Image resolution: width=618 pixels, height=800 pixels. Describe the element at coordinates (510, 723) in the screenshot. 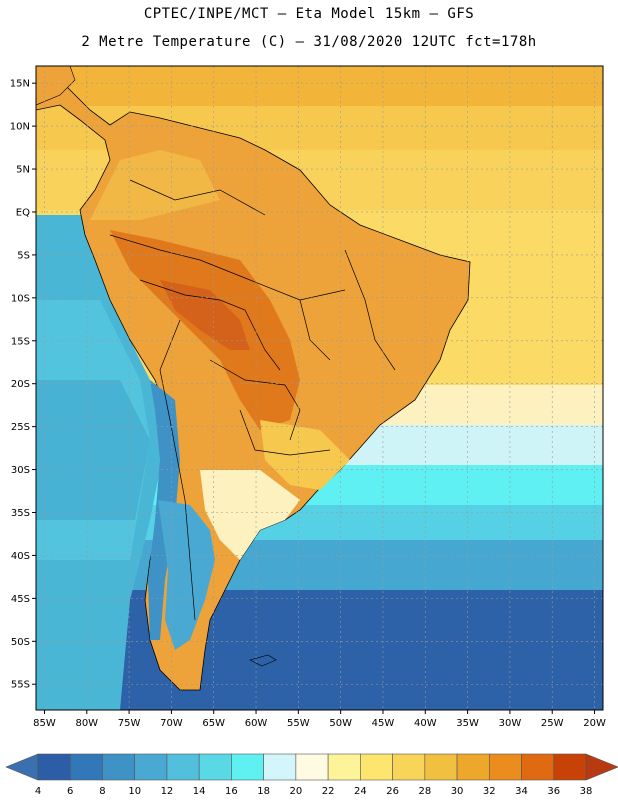

I see `lon-tick-label: 30W` at that location.